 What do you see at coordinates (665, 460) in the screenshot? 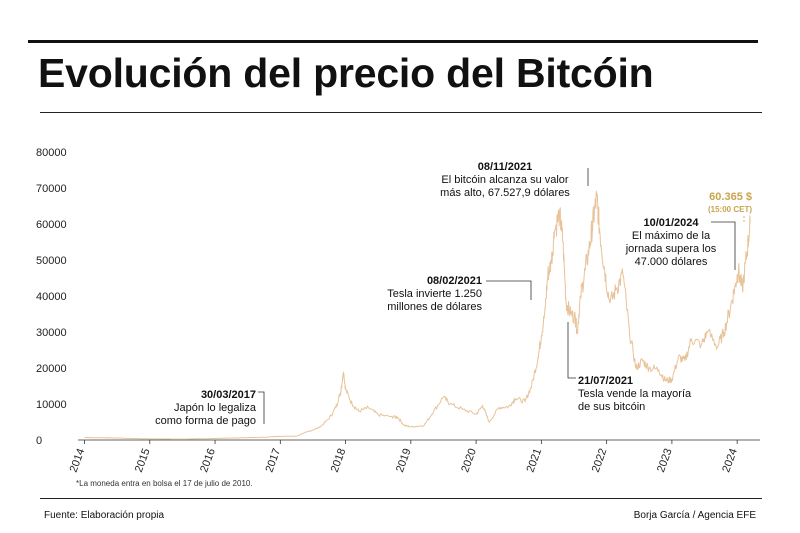
I see `x-tick-label: 2023` at bounding box center [665, 460].